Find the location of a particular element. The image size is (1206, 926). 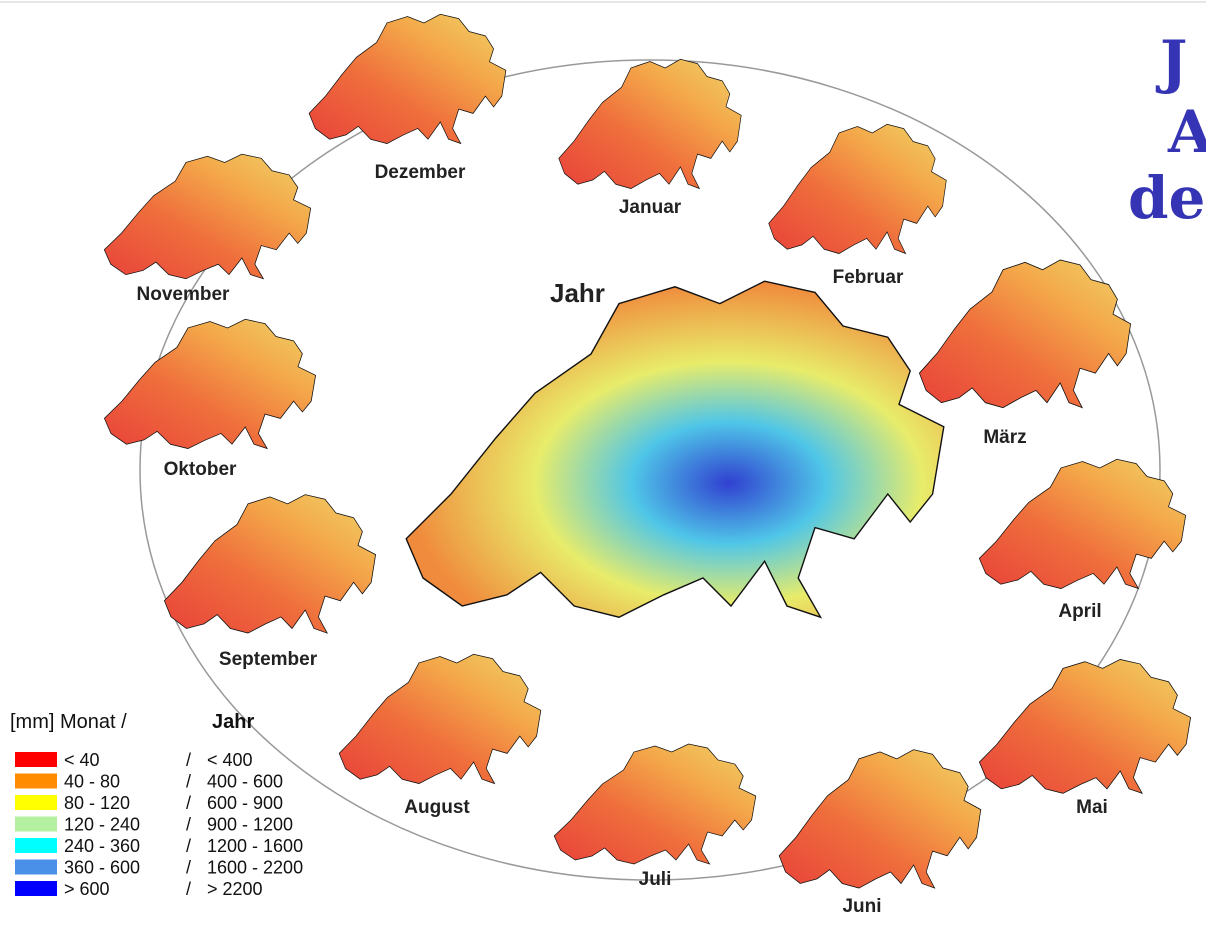

legend-month-range: 80 - 120 is located at coordinates (97, 803).